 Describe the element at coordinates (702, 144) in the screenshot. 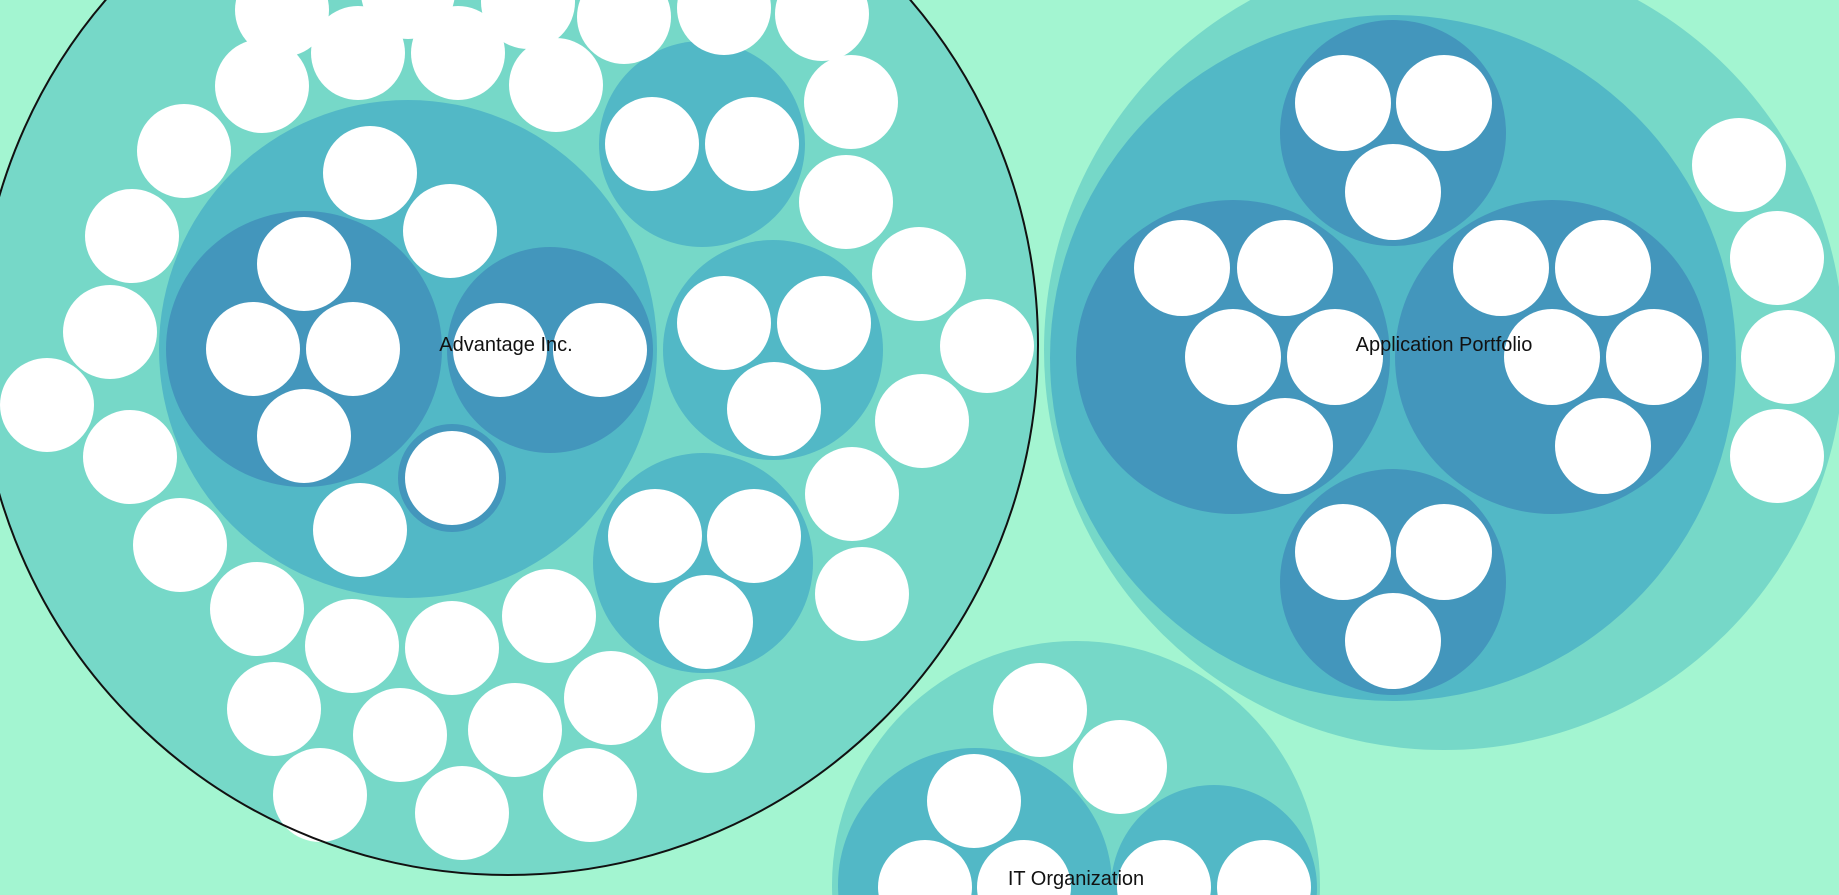

I see `node-advantage-cluster-top` at that location.